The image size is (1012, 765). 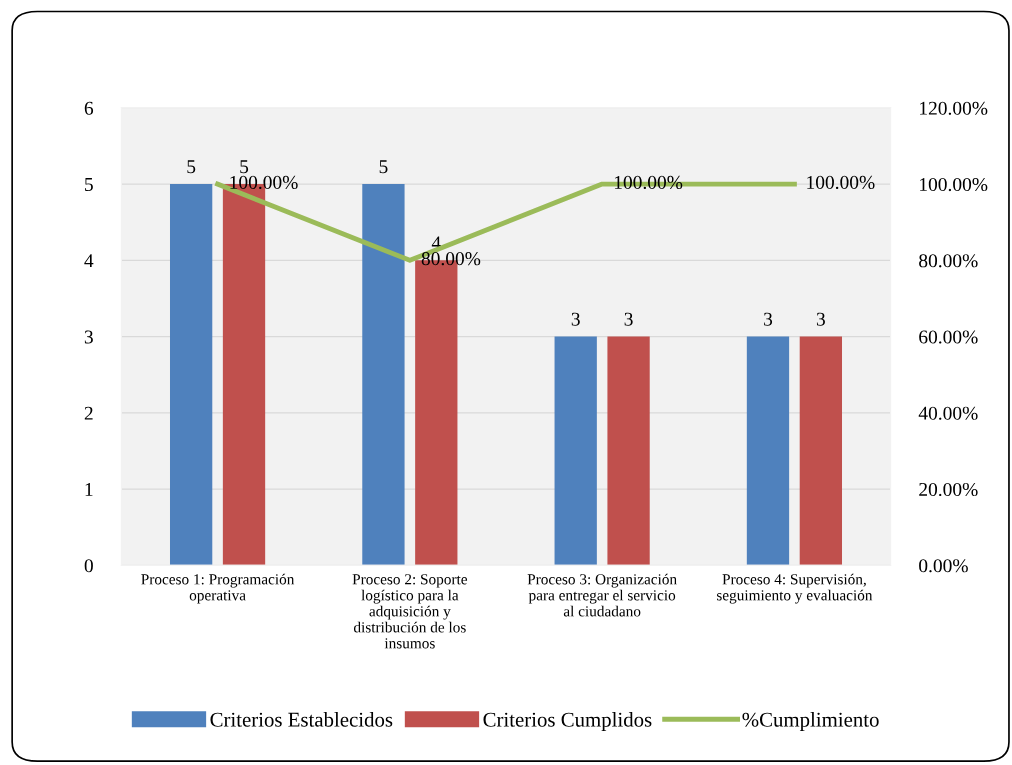 I want to click on legend-label: Criterios Establecidos, so click(x=301, y=719).